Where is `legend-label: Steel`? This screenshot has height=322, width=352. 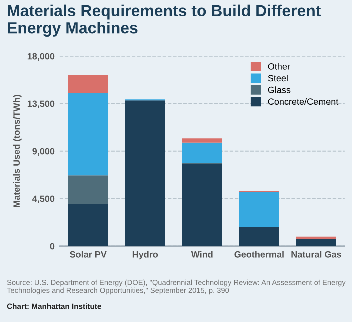 legend-label: Steel is located at coordinates (278, 78).